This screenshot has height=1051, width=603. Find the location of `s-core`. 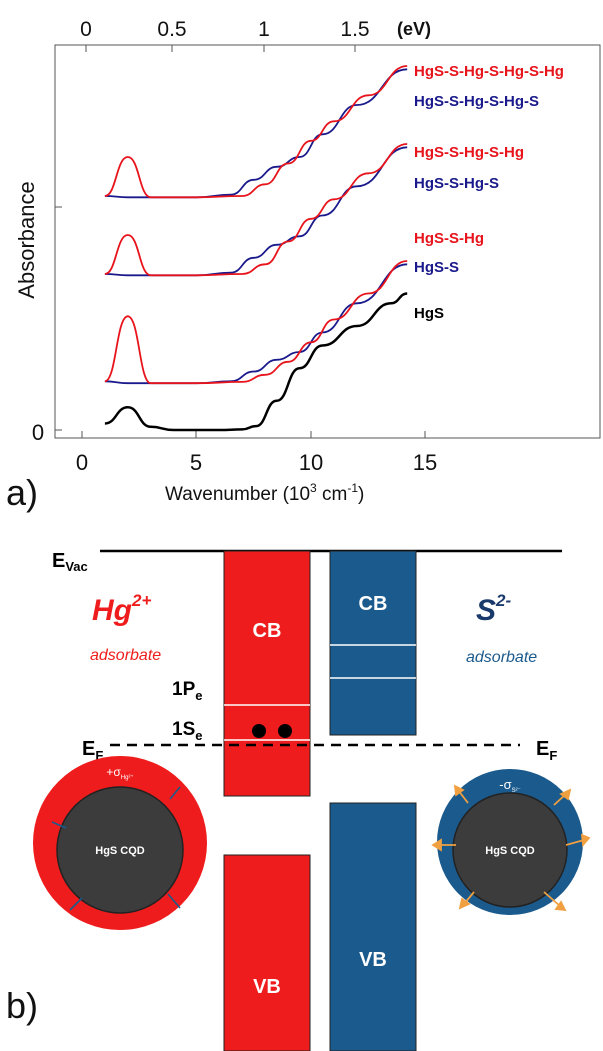

s-core is located at coordinates (510, 850).